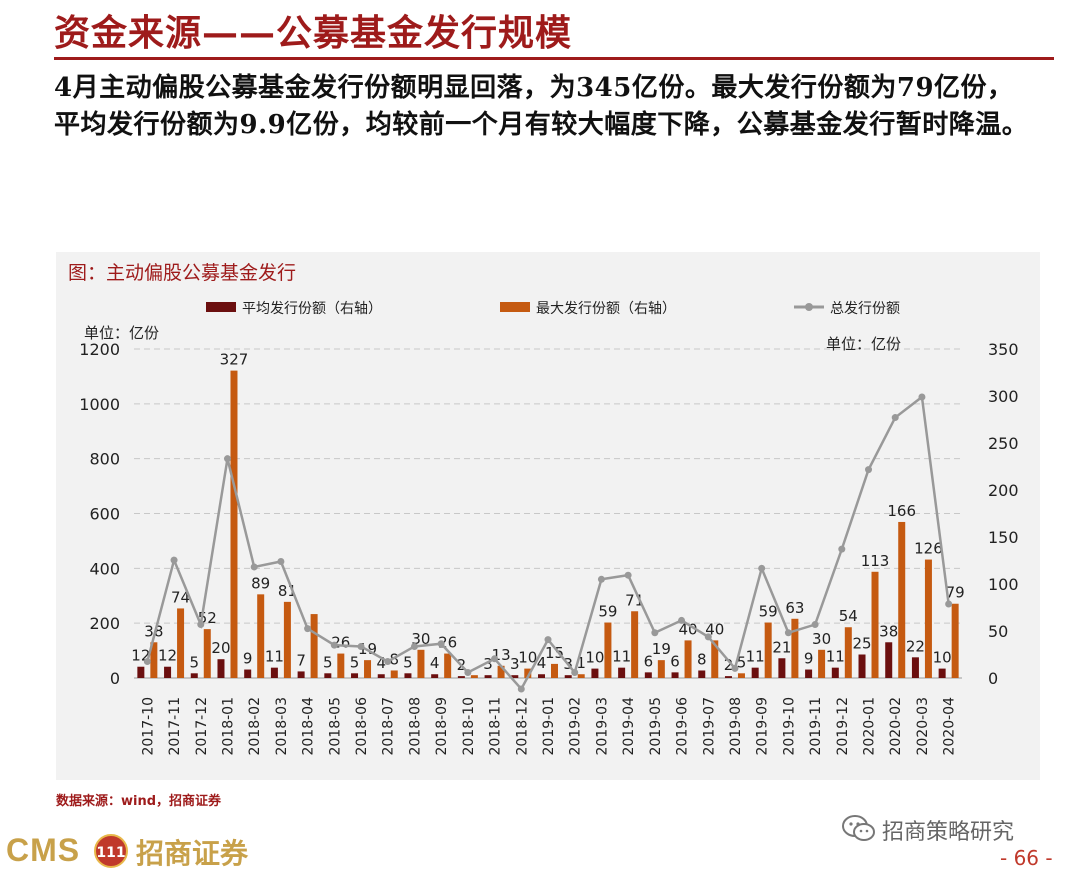 The width and height of the screenshot is (1080, 876). What do you see at coordinates (952, 829) in the screenshot?
I see `wechat-watermark: 招商策略研究` at bounding box center [952, 829].